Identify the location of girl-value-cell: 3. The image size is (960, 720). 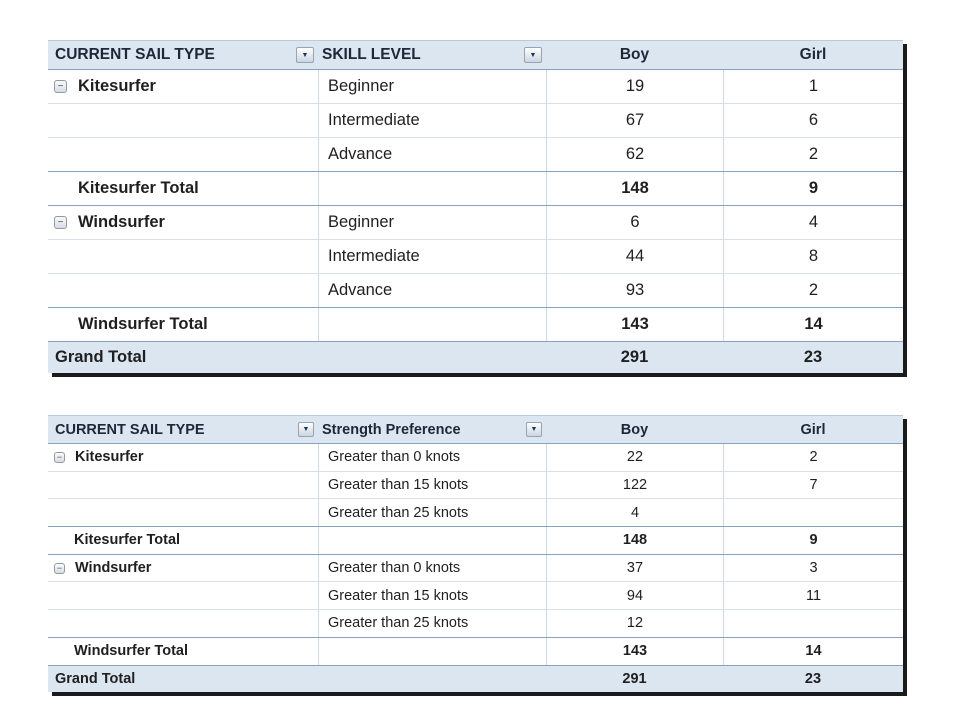
(813, 568).